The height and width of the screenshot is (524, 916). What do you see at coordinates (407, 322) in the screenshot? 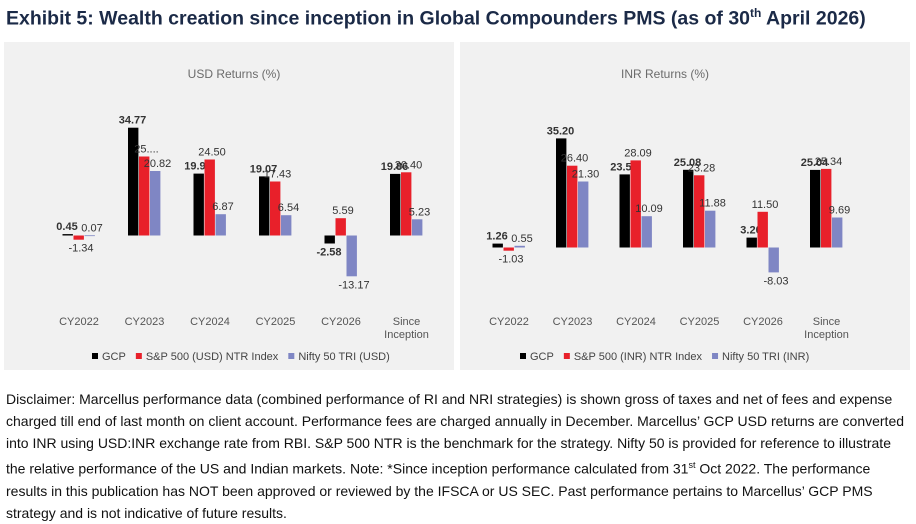
I see `usd-category-label-5-0: Since` at bounding box center [407, 322].